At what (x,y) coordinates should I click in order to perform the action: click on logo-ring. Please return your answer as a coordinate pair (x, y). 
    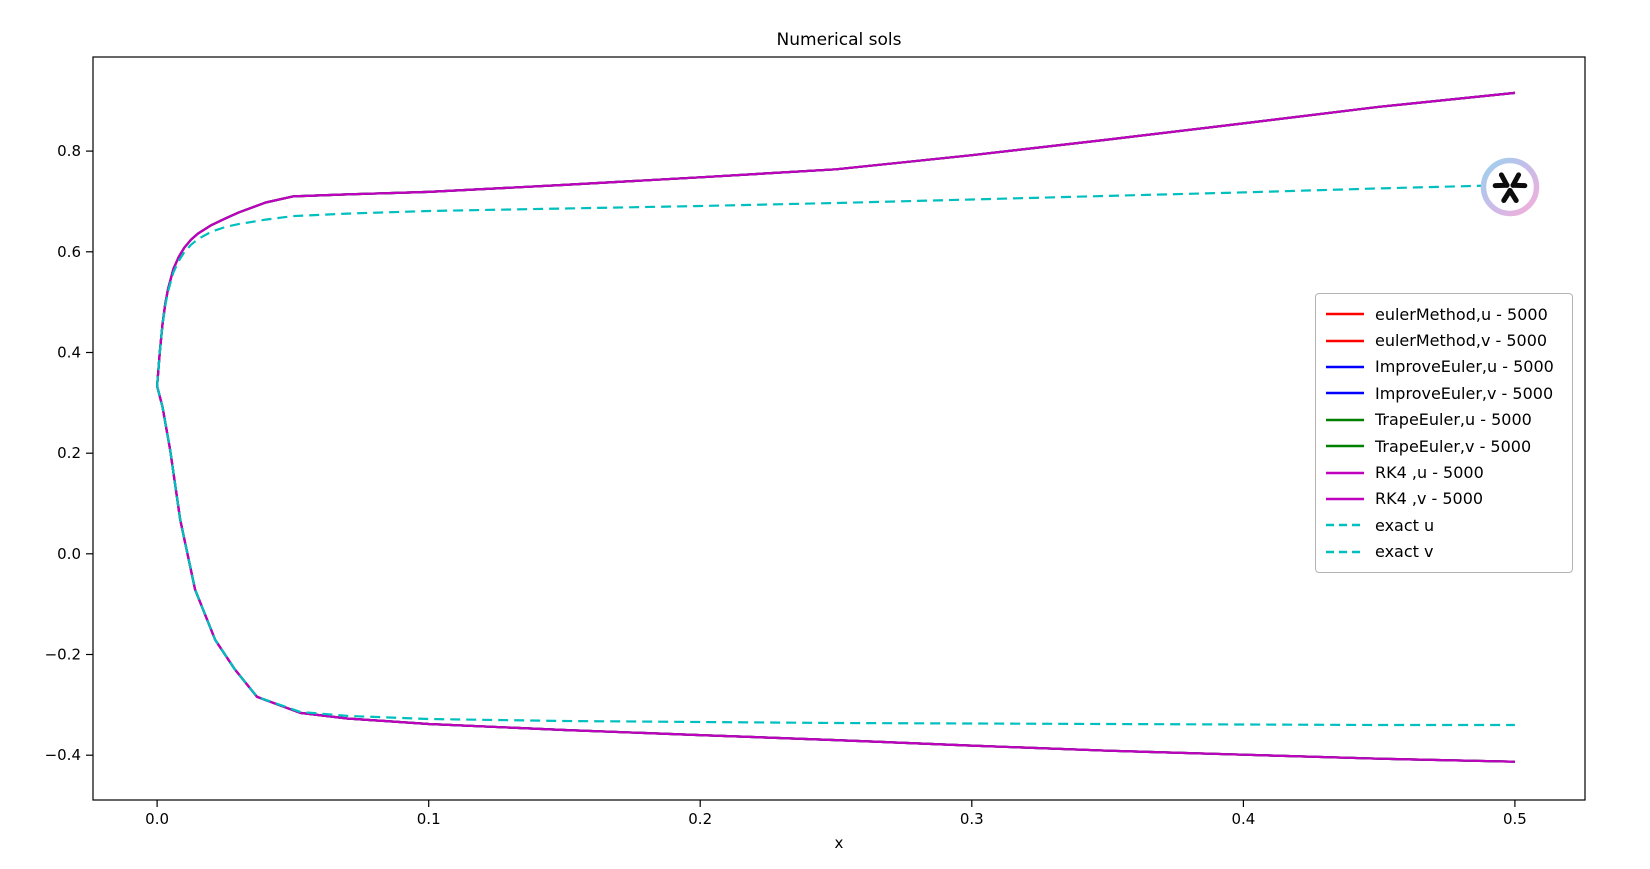
    Looking at the image, I should click on (1510, 187).